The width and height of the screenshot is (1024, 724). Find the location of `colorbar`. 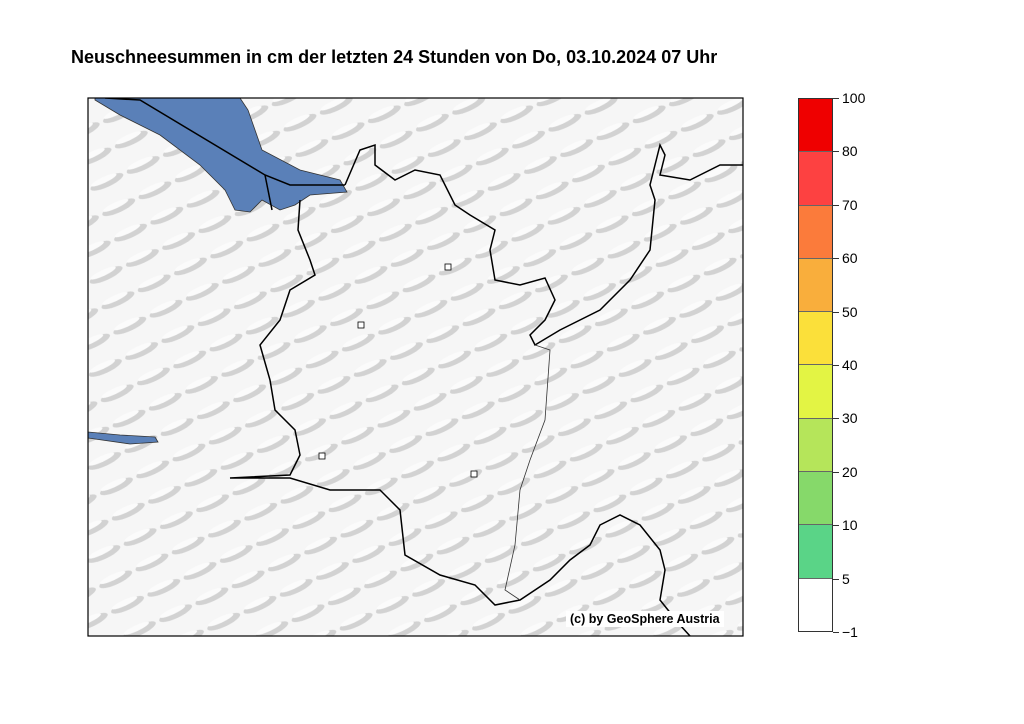

colorbar is located at coordinates (815, 365).